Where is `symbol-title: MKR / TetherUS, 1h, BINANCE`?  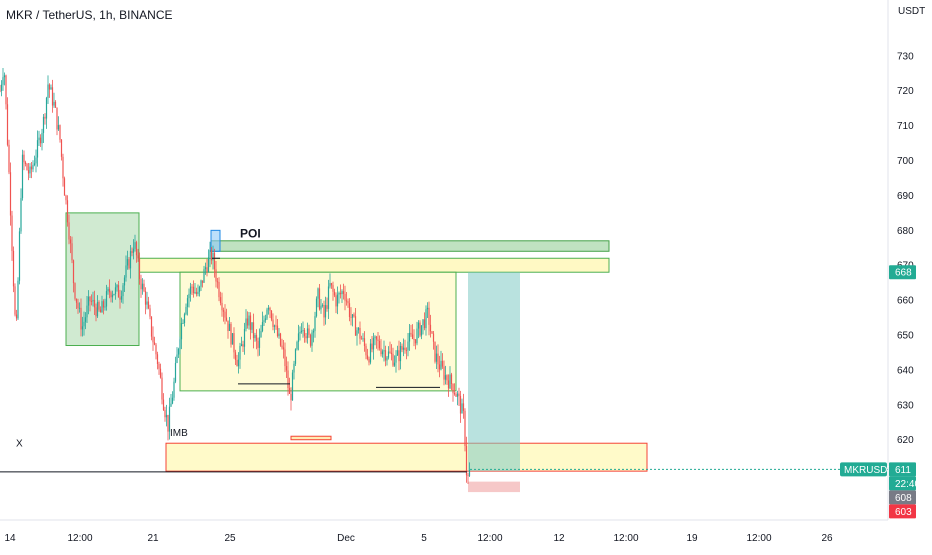
symbol-title: MKR / TetherUS, 1h, BINANCE is located at coordinates (89, 15).